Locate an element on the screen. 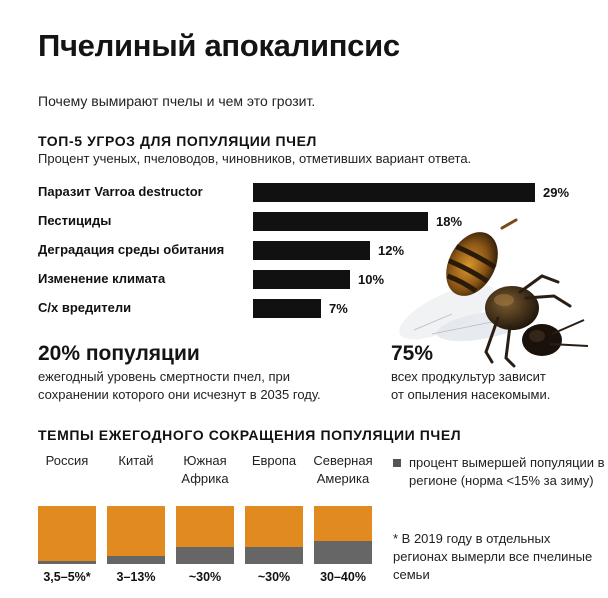 The image size is (608, 598). threat-bar-value: 12% is located at coordinates (391, 250).